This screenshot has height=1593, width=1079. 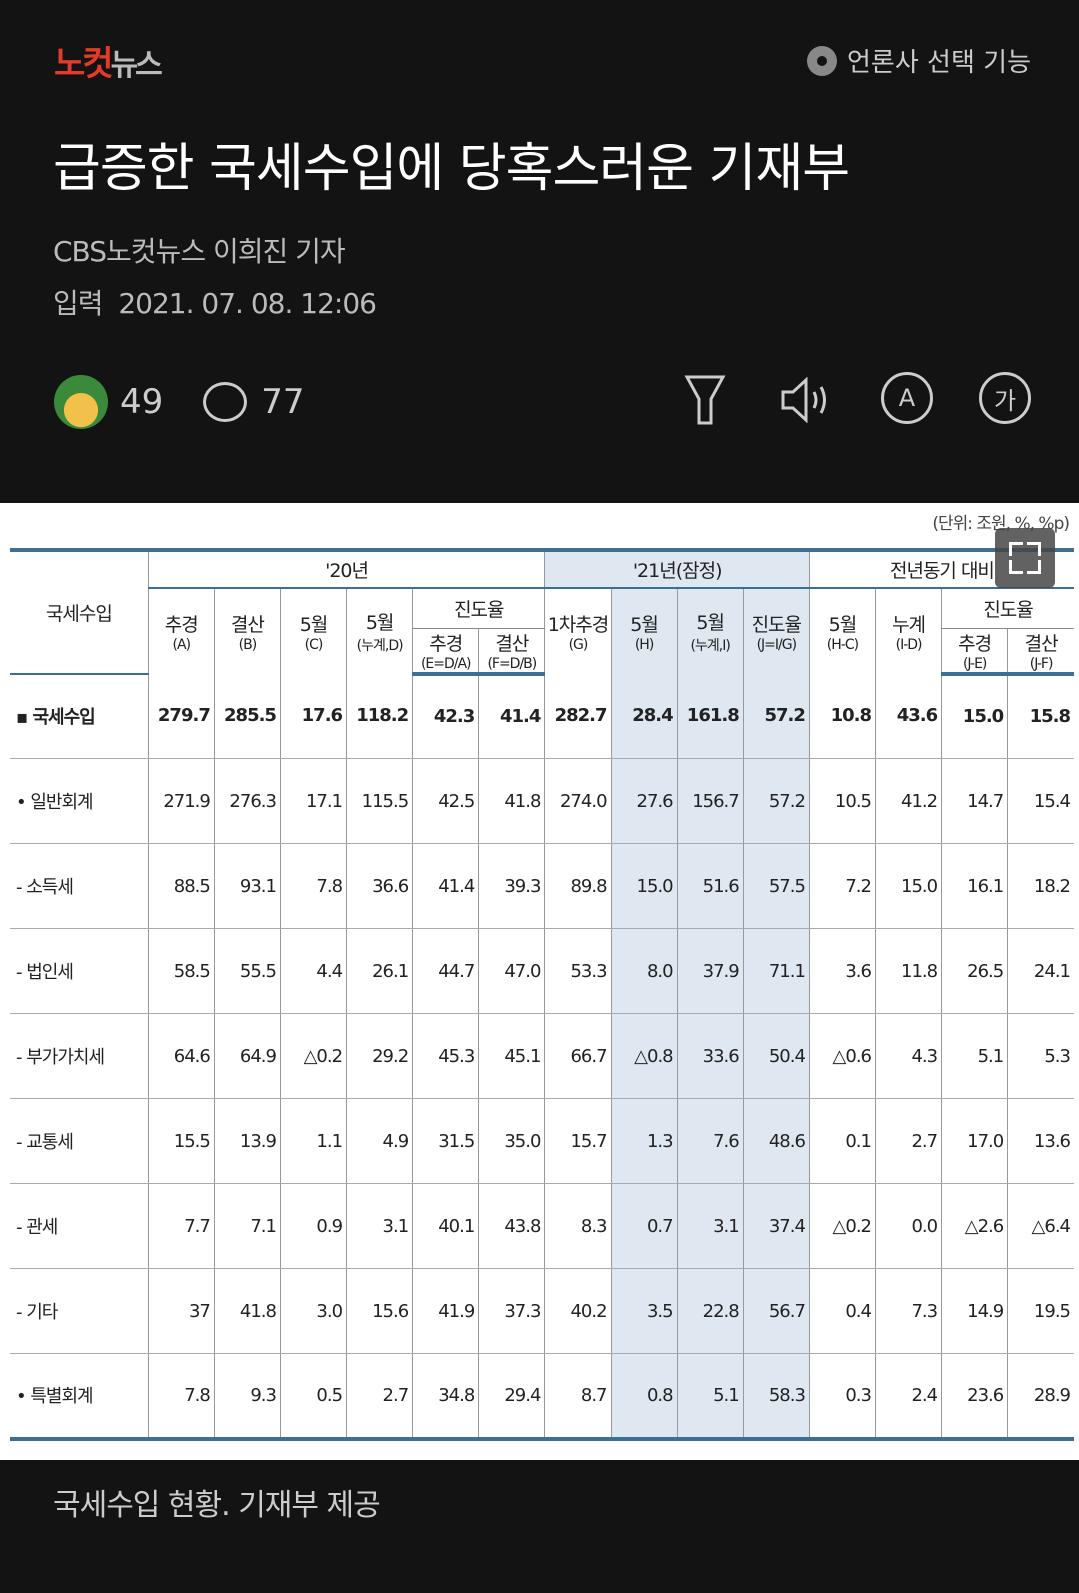 I want to click on table-cell: 39.3, so click(x=511, y=886).